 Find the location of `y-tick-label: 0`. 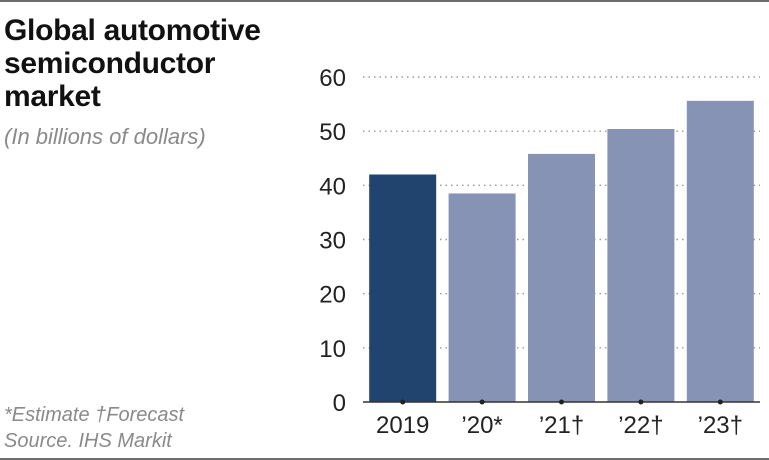

y-tick-label: 0 is located at coordinates (339, 403).